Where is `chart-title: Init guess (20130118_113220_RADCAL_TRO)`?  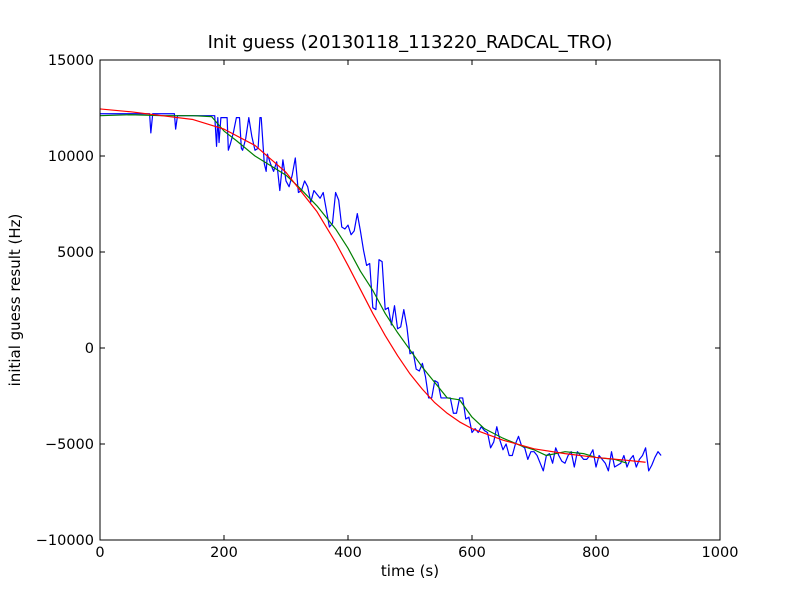
chart-title: Init guess (20130118_113220_RADCAL_TRO) is located at coordinates (410, 42).